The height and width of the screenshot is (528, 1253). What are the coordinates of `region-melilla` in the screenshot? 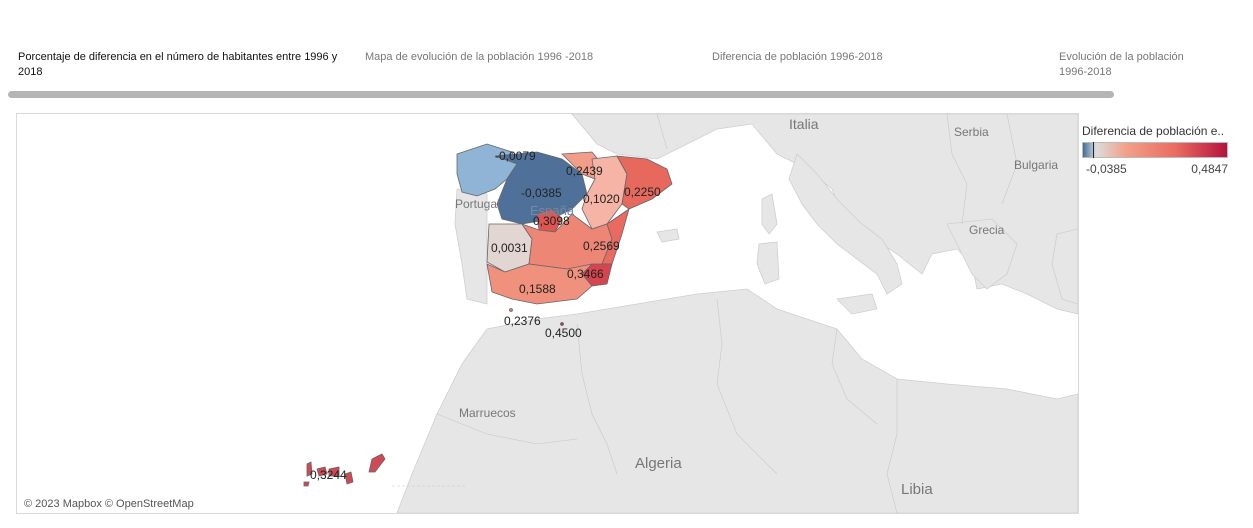 It's located at (562, 324).